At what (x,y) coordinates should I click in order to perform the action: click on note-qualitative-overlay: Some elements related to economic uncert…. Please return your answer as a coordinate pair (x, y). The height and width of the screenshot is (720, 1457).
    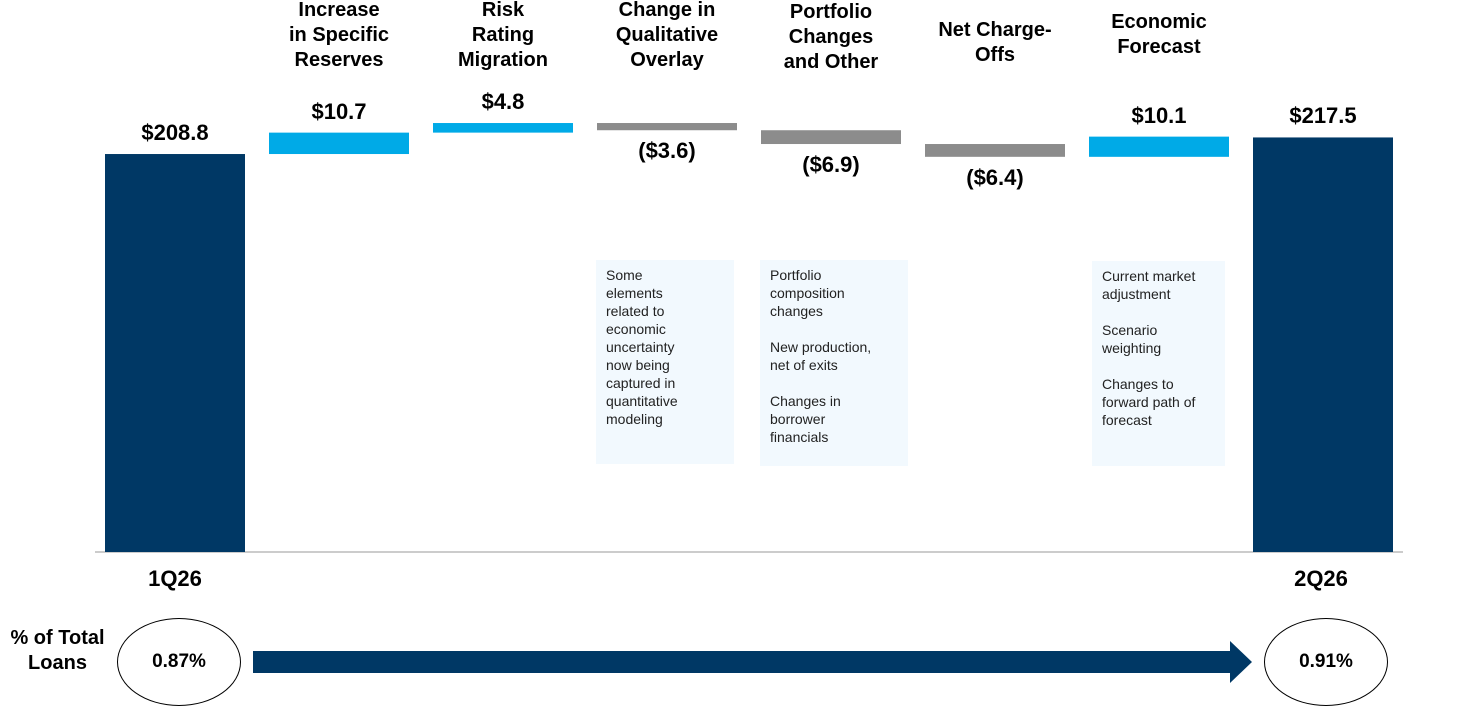
    Looking at the image, I should click on (665, 362).